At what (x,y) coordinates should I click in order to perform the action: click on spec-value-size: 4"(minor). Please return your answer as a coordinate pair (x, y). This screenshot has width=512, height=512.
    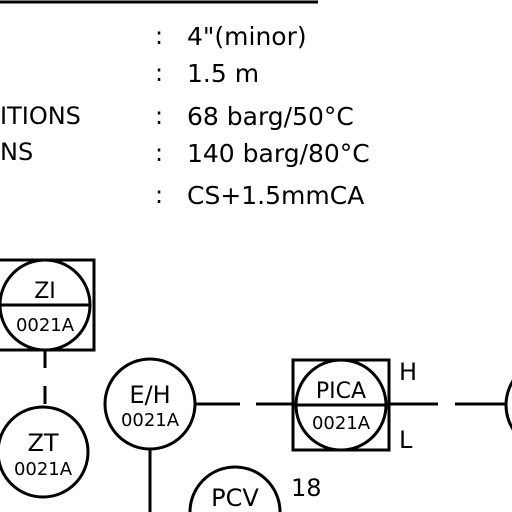
    Looking at the image, I should click on (247, 36).